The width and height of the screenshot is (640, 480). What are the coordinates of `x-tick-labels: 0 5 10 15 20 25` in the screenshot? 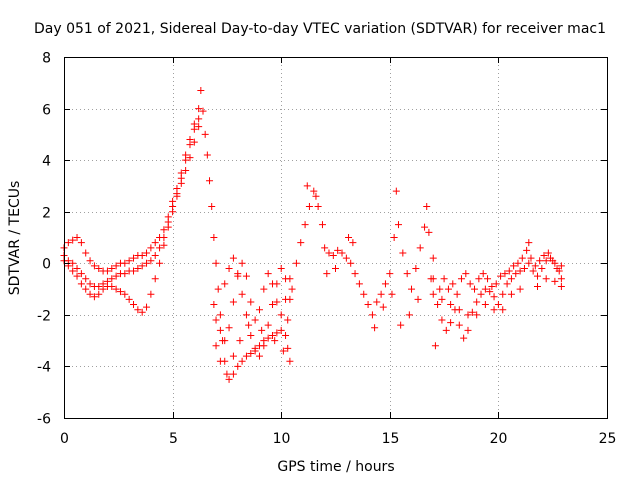 It's located at (338, 439).